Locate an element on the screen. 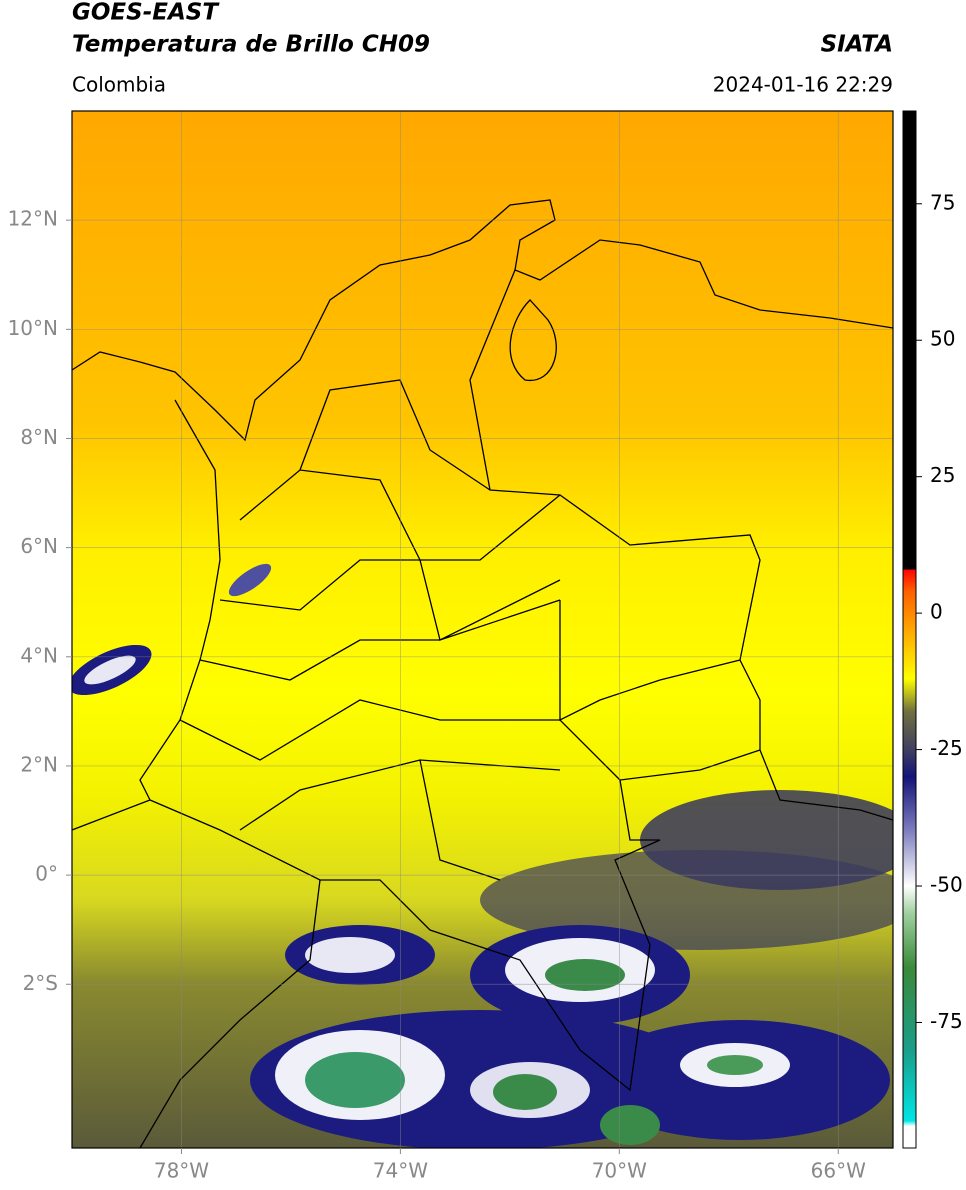  colorbar-tick-label: -25 is located at coordinates (946, 748).